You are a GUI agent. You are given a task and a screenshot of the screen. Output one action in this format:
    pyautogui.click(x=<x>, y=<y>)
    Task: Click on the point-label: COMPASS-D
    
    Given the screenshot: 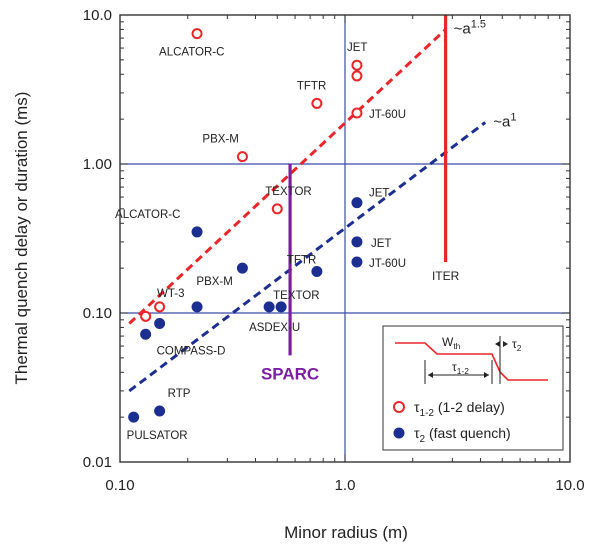 What is the action you would take?
    pyautogui.click(x=191, y=351)
    